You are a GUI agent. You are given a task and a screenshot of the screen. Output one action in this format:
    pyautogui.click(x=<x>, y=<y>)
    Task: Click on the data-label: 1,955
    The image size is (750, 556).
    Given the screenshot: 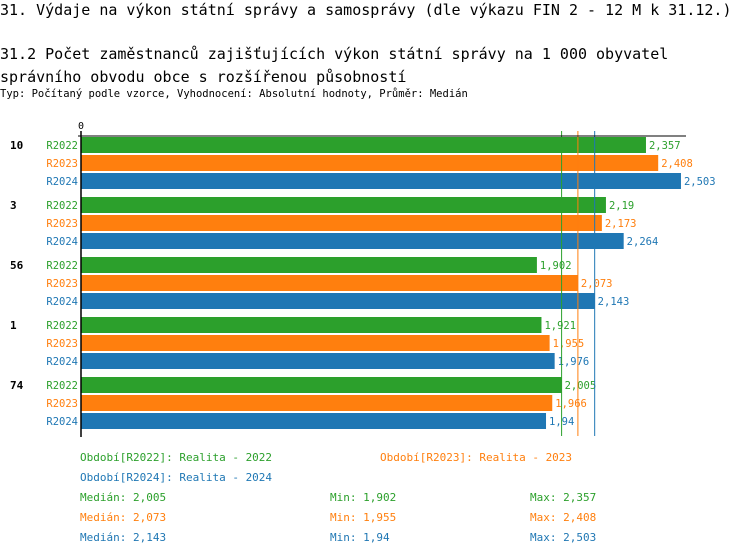 What is the action you would take?
    pyautogui.click(x=569, y=344)
    